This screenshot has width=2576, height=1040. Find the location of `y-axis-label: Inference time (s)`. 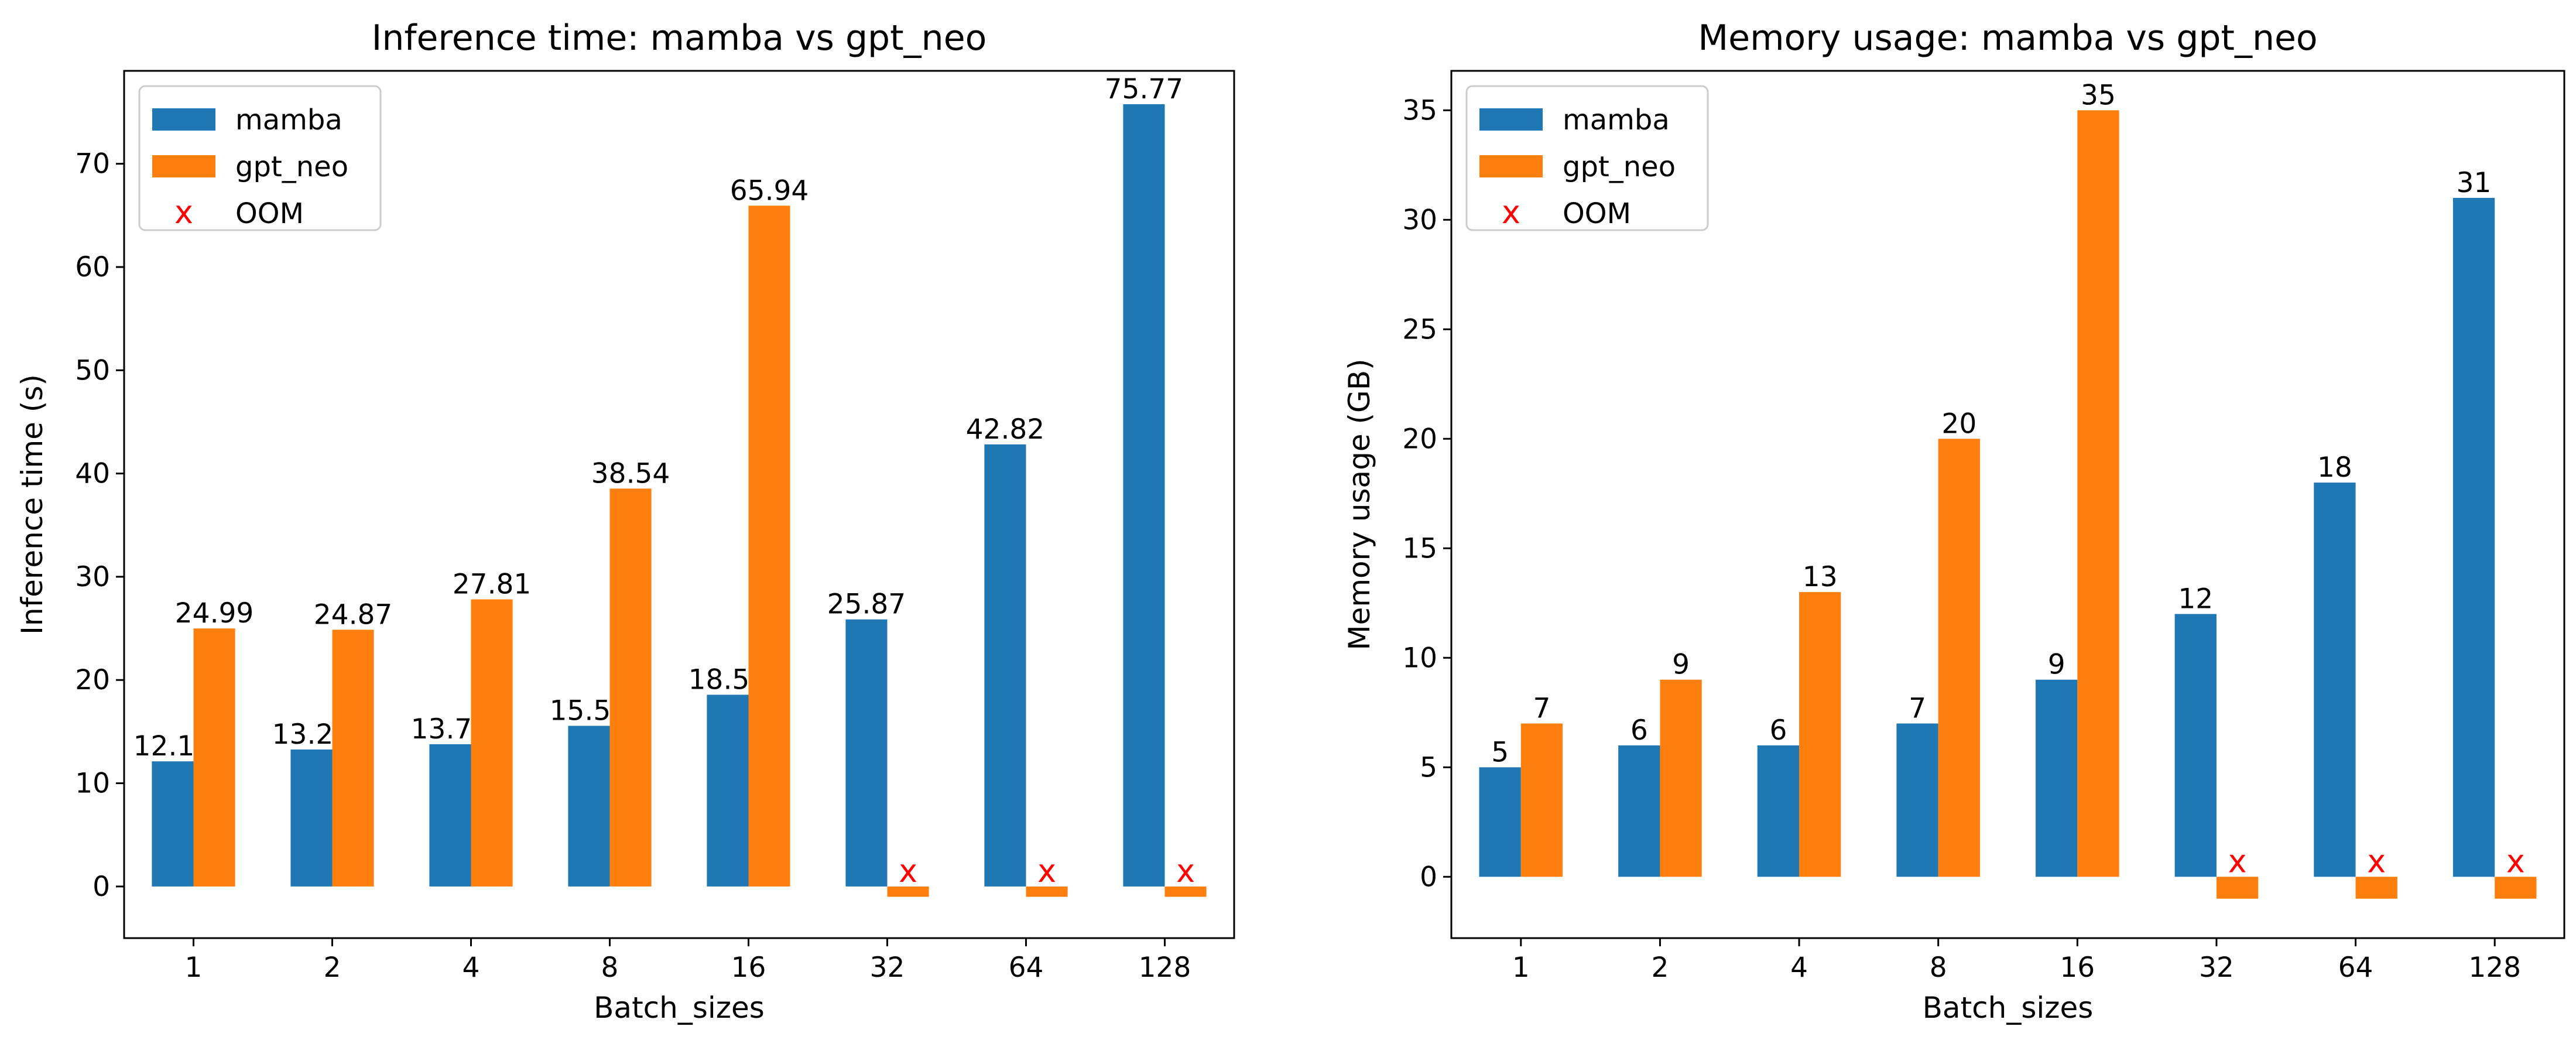

y-axis-label: Inference time (s) is located at coordinates (32, 504).